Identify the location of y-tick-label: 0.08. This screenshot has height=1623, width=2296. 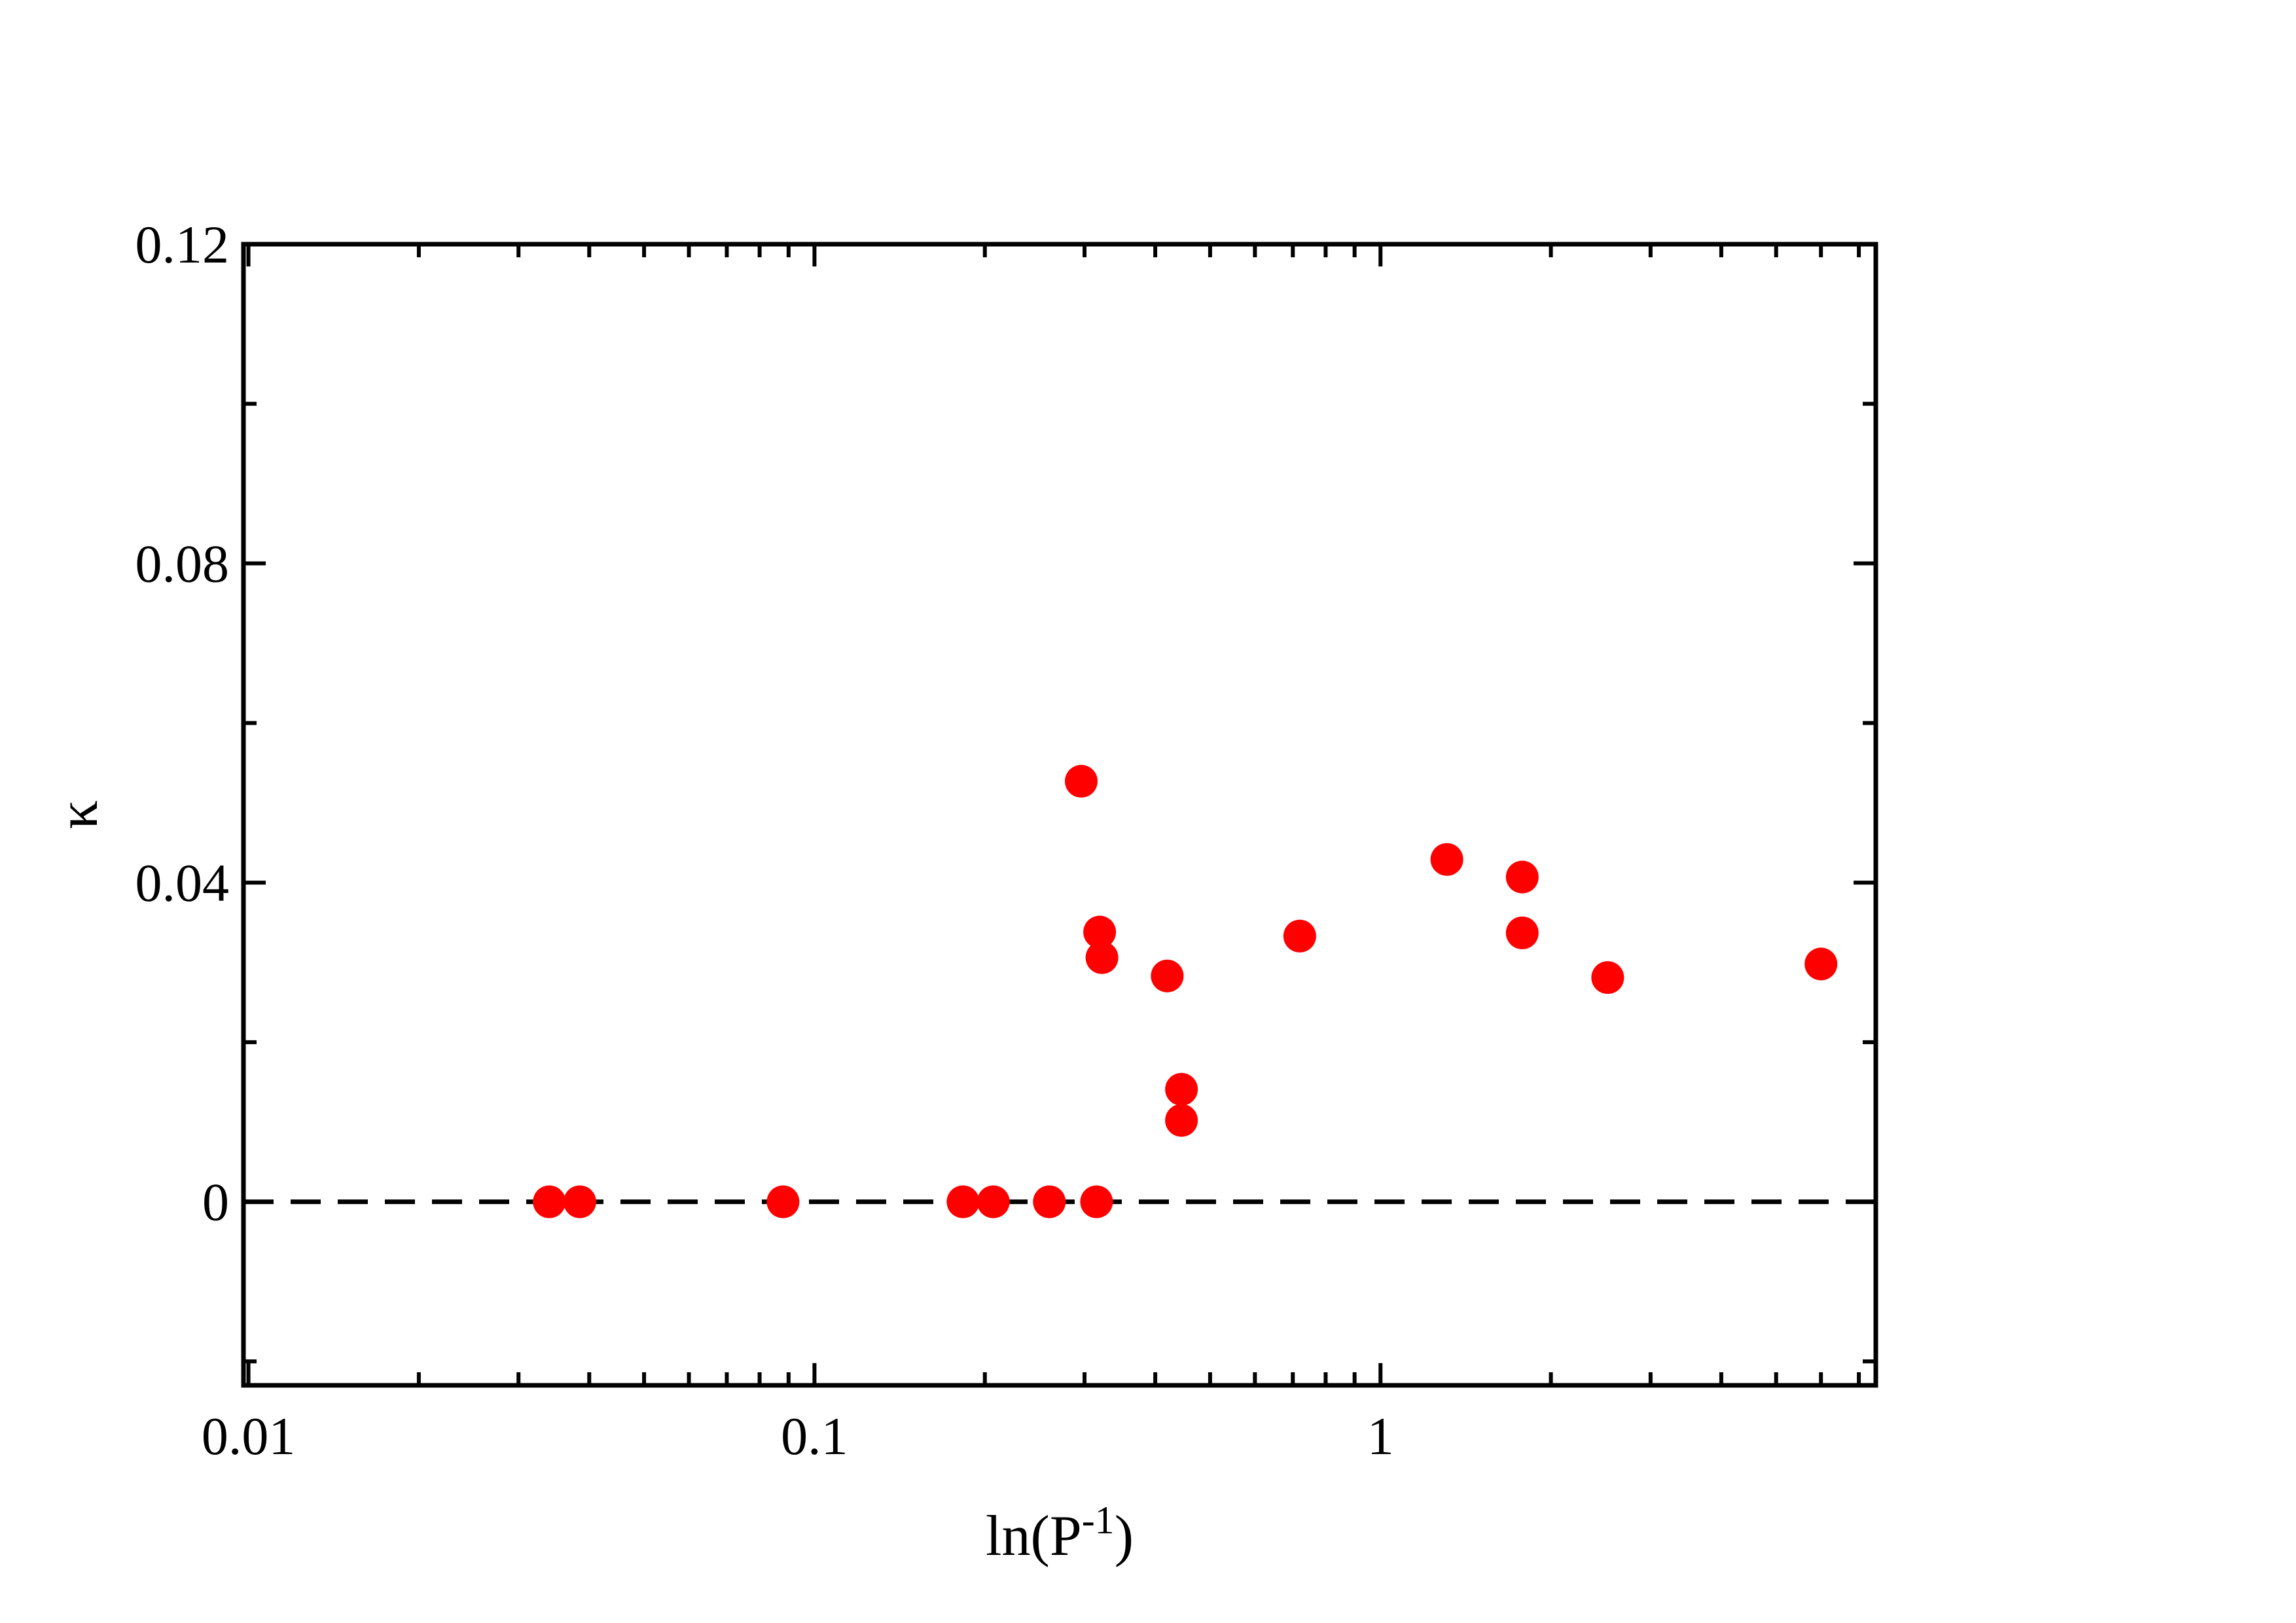
(182, 564).